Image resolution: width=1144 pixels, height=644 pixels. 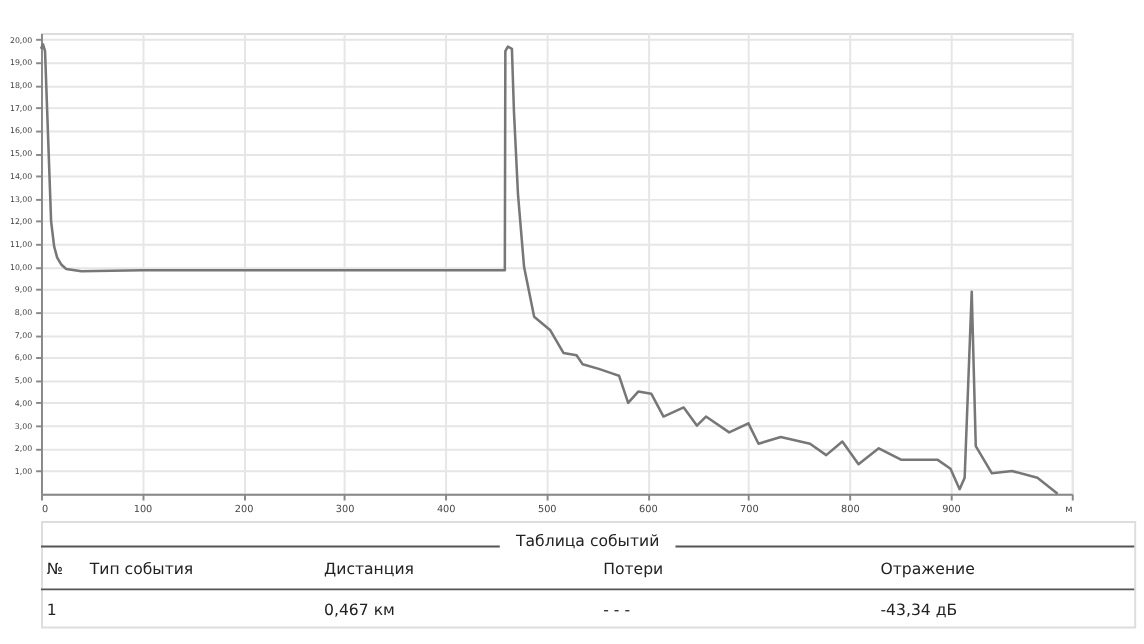 What do you see at coordinates (928, 568) in the screenshot?
I see `text: Отражение` at bounding box center [928, 568].